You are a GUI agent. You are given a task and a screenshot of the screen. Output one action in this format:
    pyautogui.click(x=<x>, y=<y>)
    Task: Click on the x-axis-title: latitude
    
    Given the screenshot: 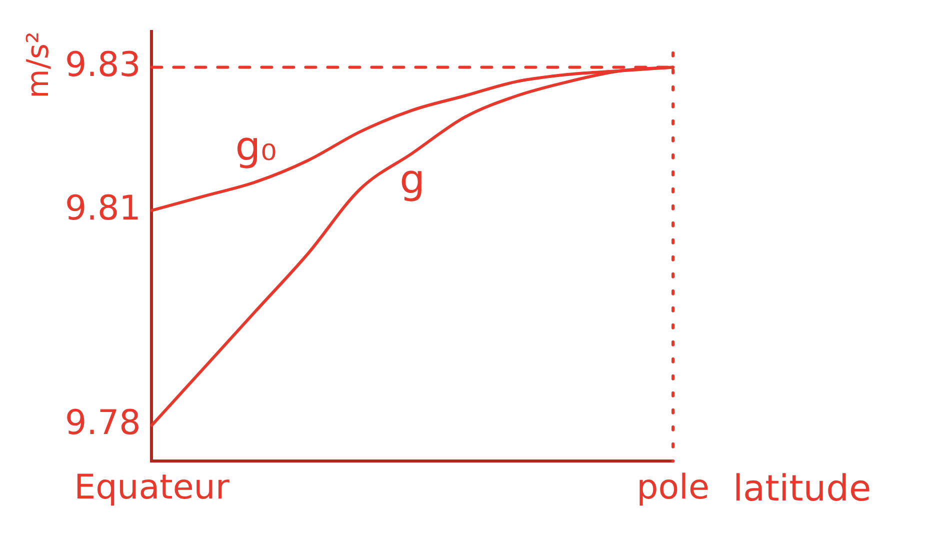 What is the action you would take?
    pyautogui.click(x=802, y=489)
    